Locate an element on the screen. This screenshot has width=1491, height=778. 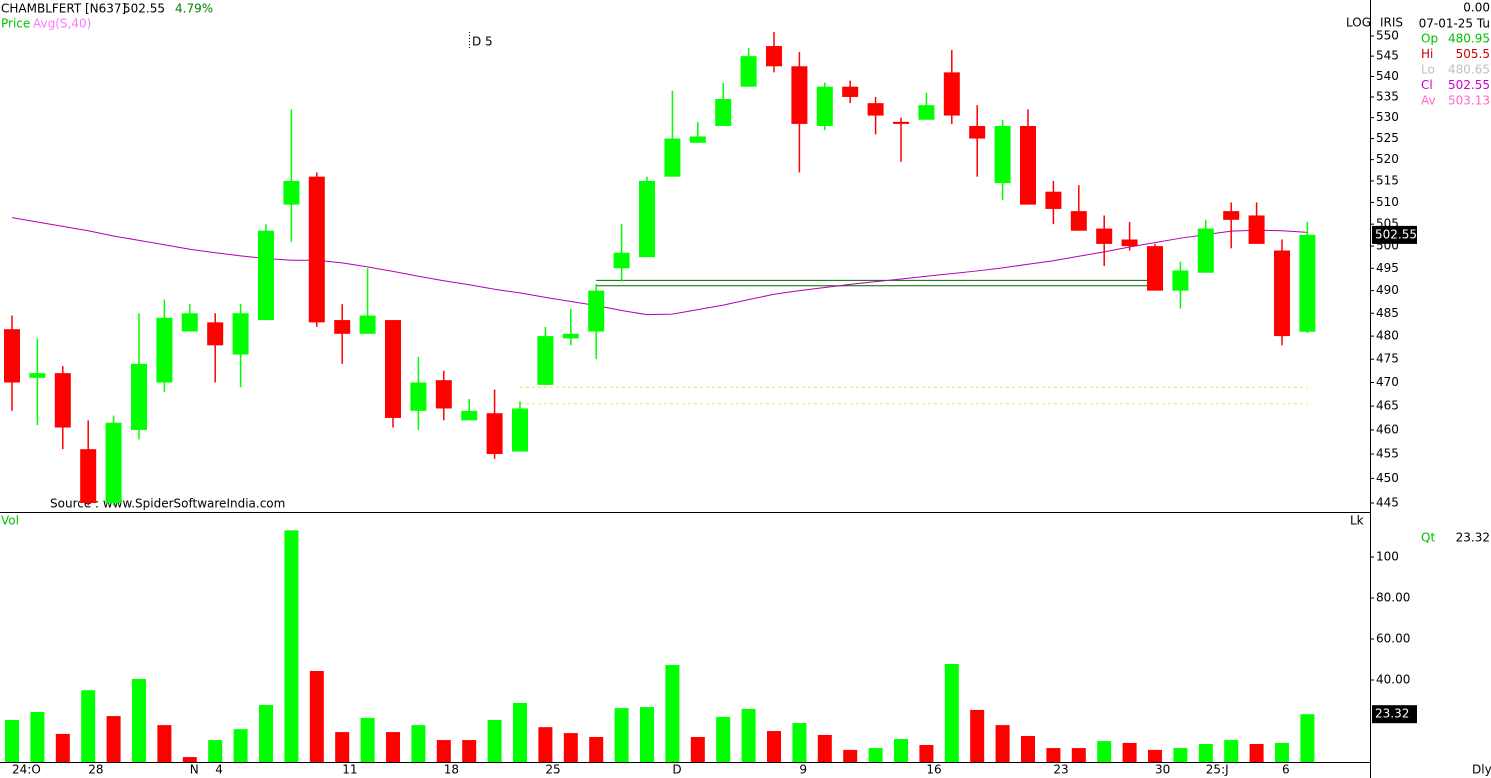
indicator-label: IRIS is located at coordinates (1391, 23).